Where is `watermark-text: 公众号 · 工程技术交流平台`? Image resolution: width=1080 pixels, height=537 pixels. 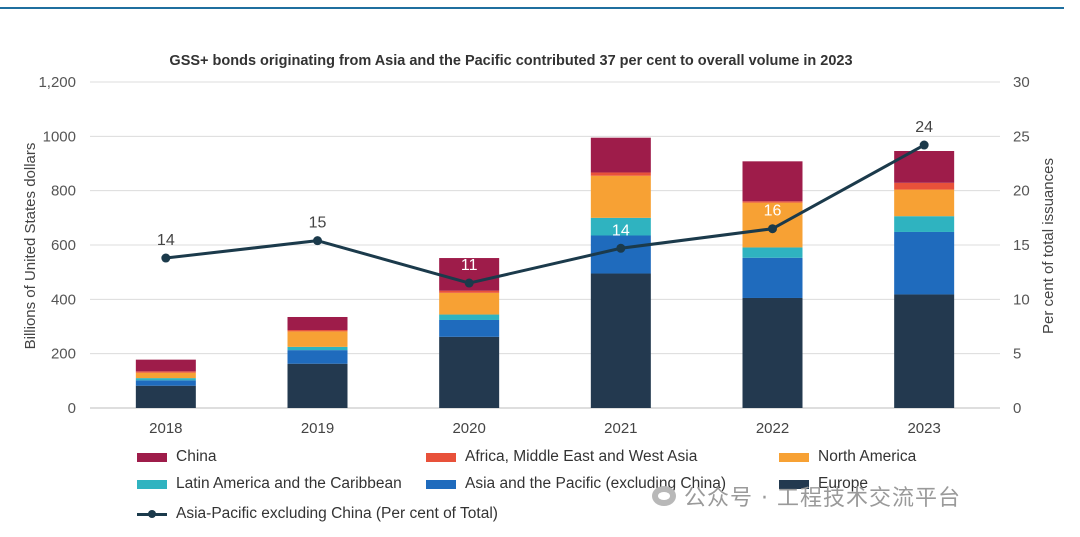
watermark-text: 公众号 · 工程技术交流平台 is located at coordinates (822, 498).